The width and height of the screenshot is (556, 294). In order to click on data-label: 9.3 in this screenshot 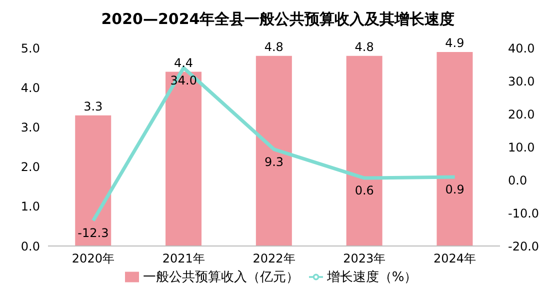, I will do `click(274, 161)`.